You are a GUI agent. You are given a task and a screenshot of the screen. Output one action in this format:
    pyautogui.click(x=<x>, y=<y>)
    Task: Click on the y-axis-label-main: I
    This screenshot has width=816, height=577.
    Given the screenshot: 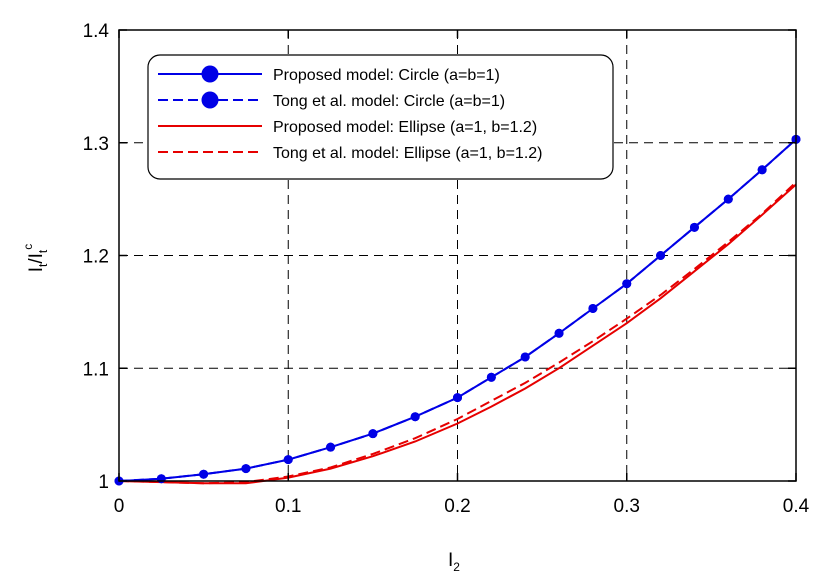 What is the action you would take?
    pyautogui.click(x=36, y=269)
    